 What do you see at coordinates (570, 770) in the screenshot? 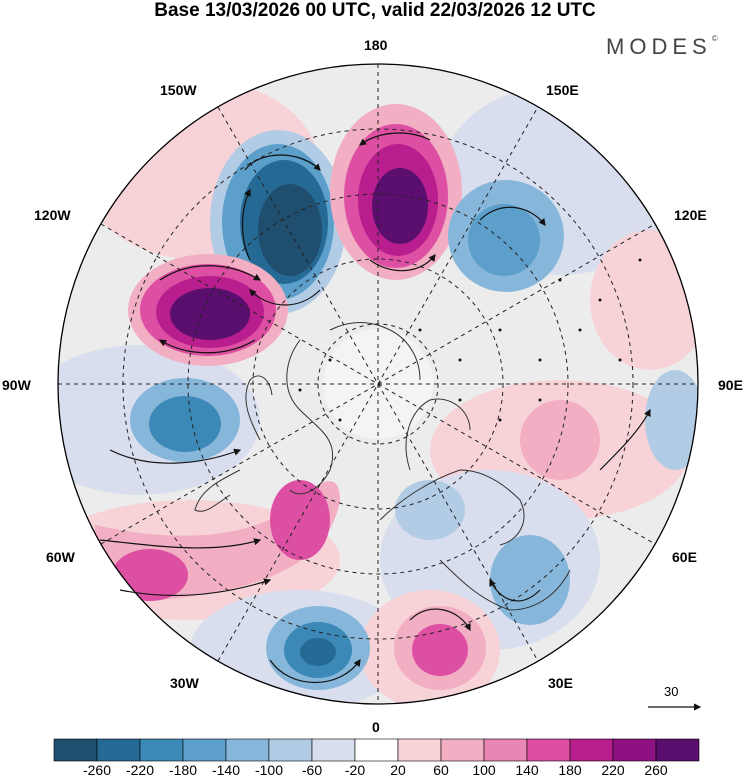
I see `colorbar-label: 180` at bounding box center [570, 770].